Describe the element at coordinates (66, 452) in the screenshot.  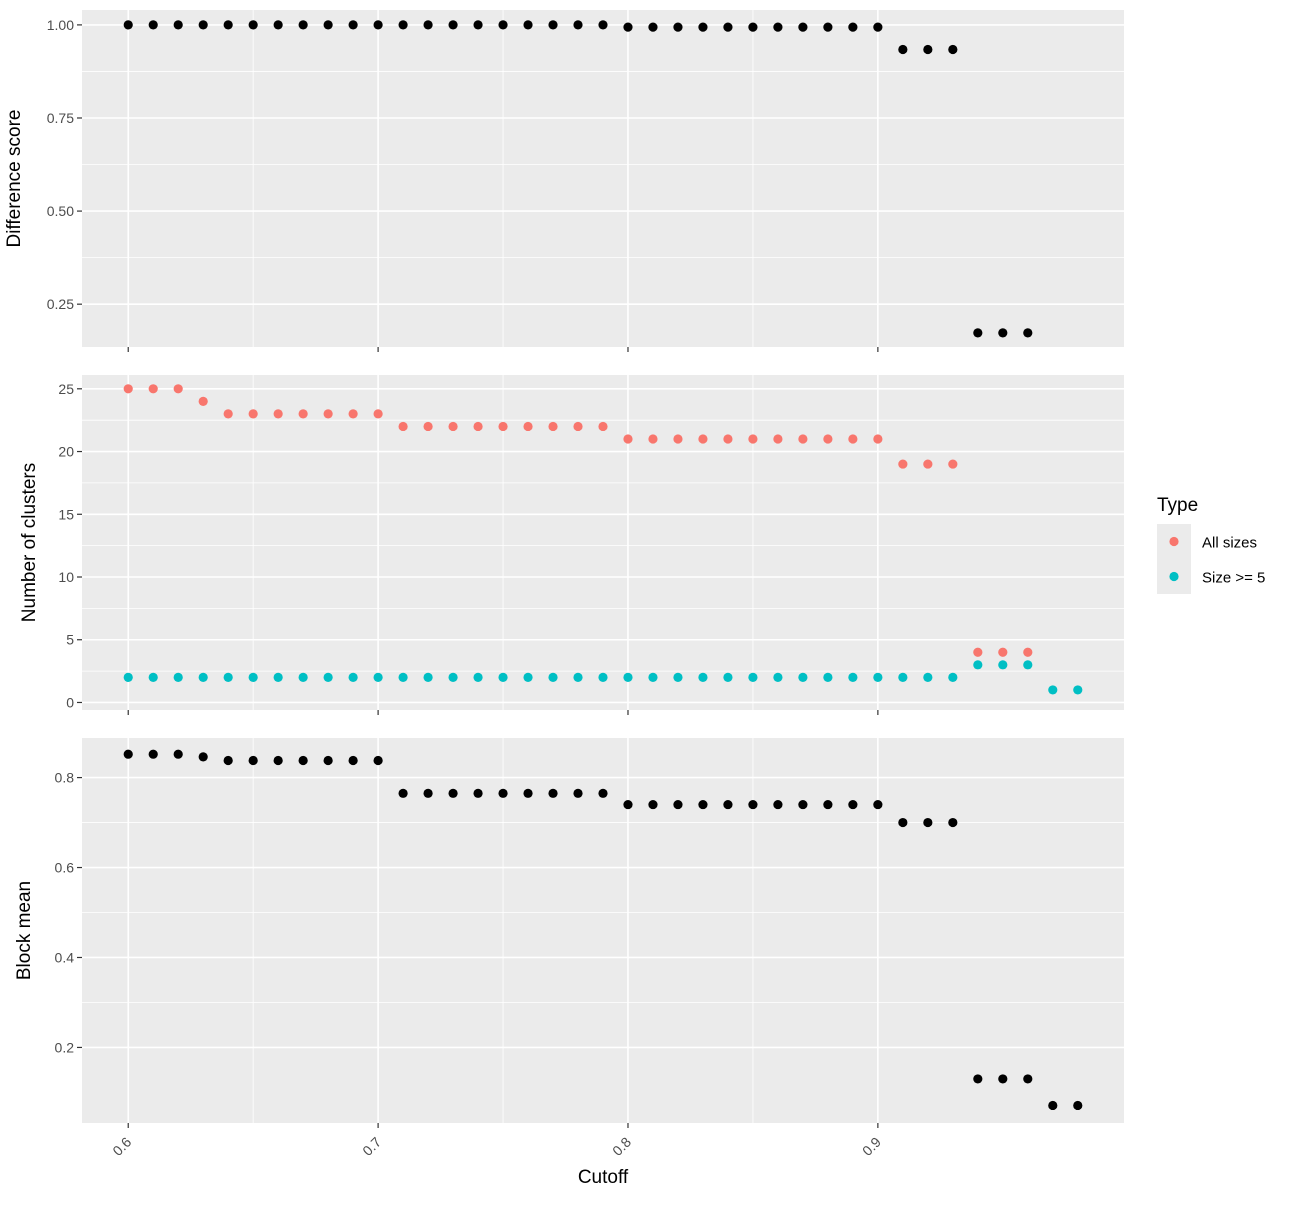
I see `y-tick-label: 20` at that location.